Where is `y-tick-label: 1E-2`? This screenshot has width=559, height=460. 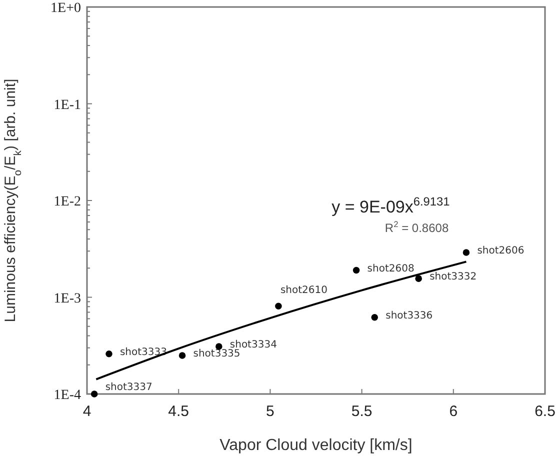
y-tick-label: 1E-2 is located at coordinates (67, 202).